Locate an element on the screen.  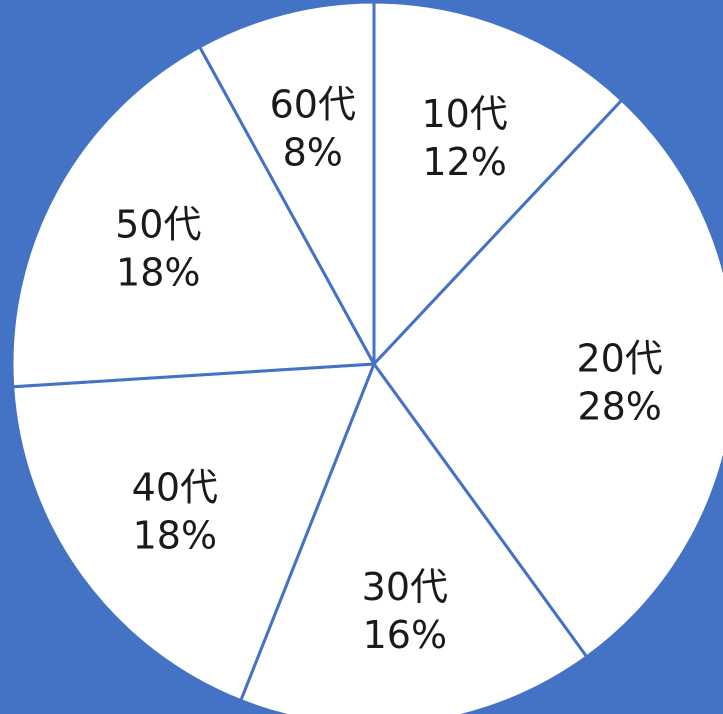
value-label: 28% is located at coordinates (619, 406).